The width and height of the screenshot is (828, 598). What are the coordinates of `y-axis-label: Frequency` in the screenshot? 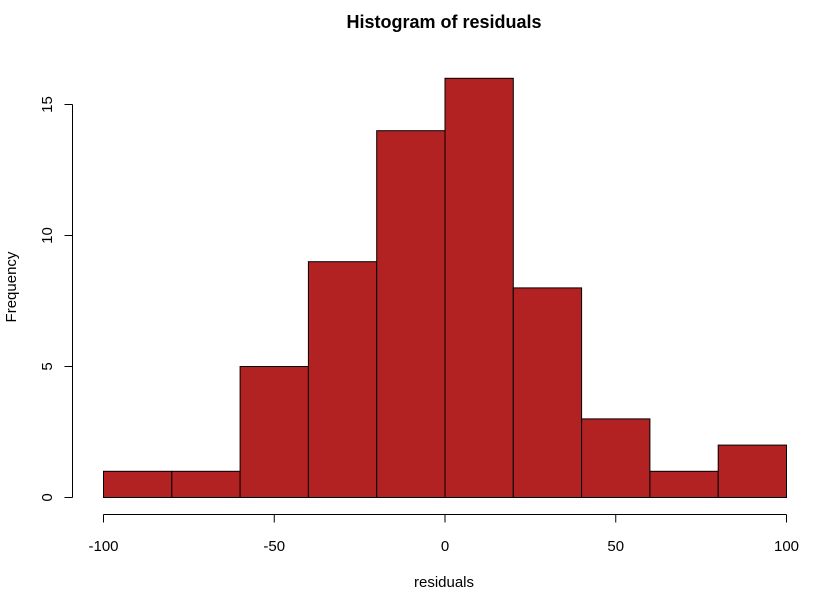 It's located at (11, 286).